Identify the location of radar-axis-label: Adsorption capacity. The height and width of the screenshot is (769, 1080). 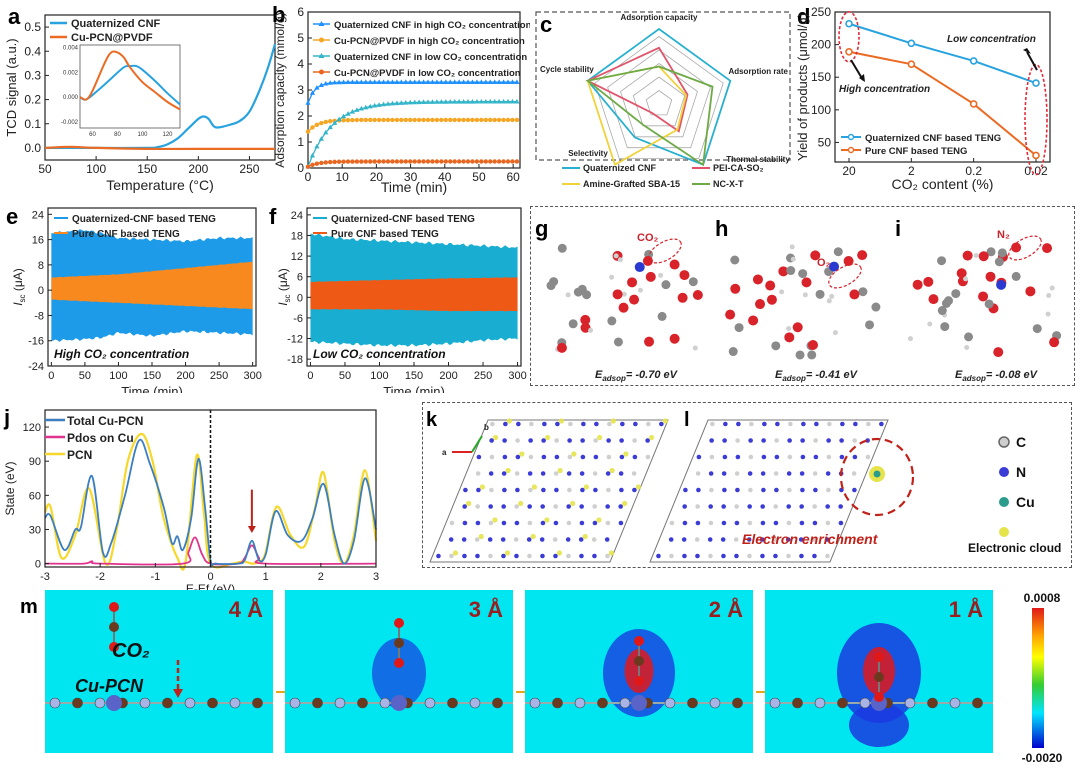
(659, 17).